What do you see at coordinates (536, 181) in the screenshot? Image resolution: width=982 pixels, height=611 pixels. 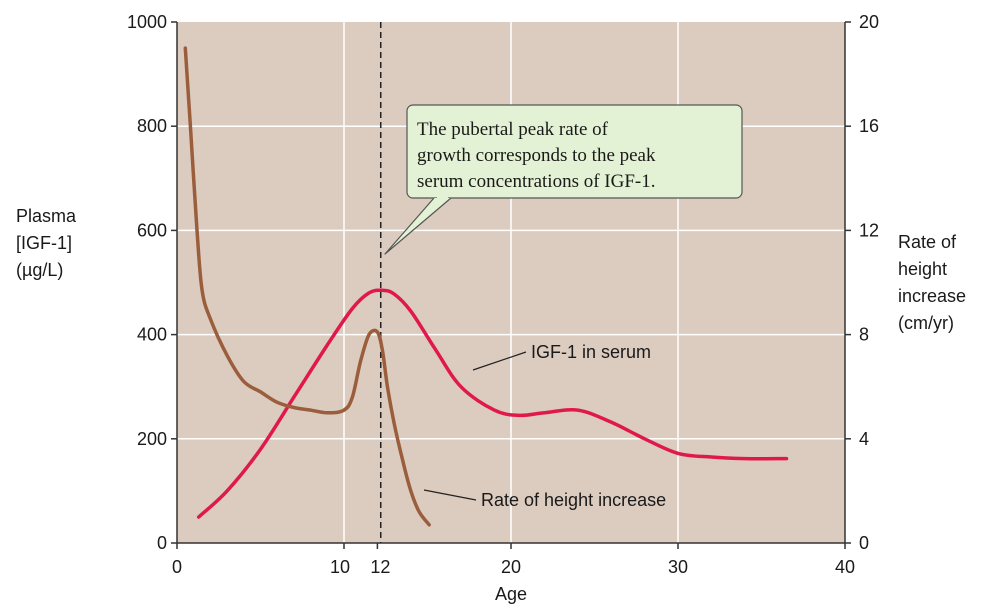 I see `callout-text-line: serum concentrations of IGF-1.` at bounding box center [536, 181].